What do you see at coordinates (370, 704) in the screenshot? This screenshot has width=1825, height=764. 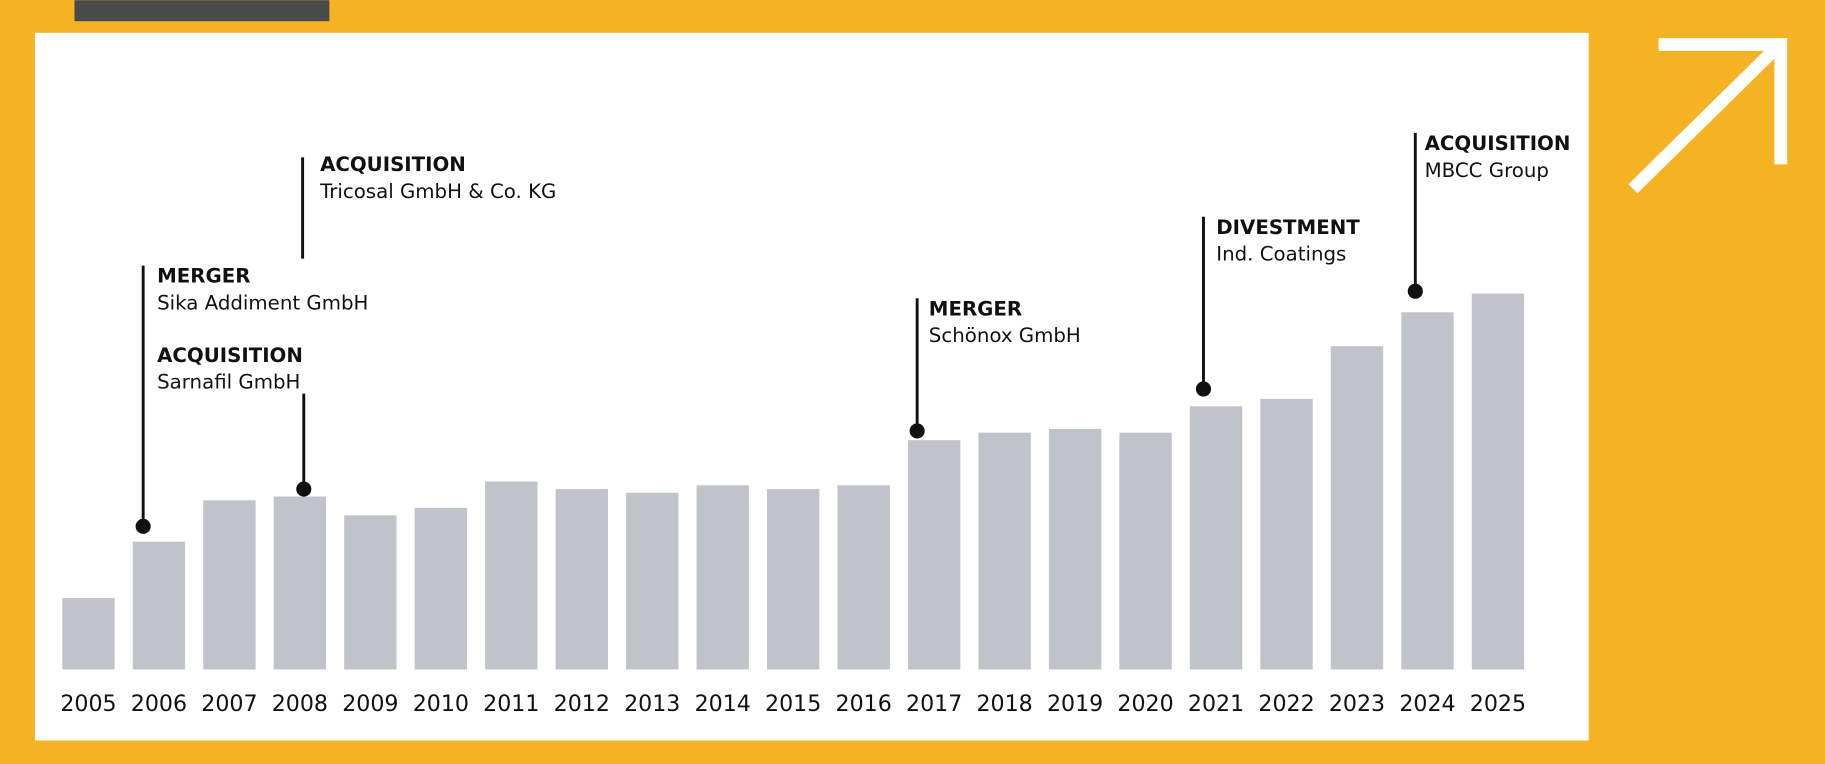 I see `x-tick-label: 2009` at bounding box center [370, 704].